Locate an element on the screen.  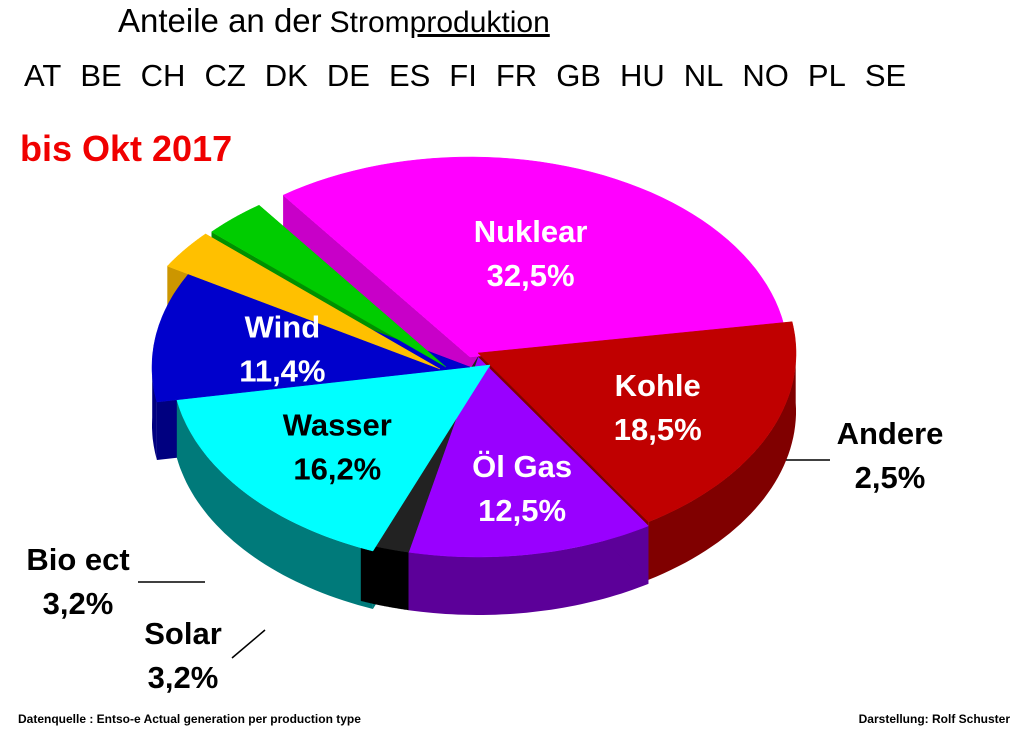
country-code: PL is located at coordinates (826, 75).